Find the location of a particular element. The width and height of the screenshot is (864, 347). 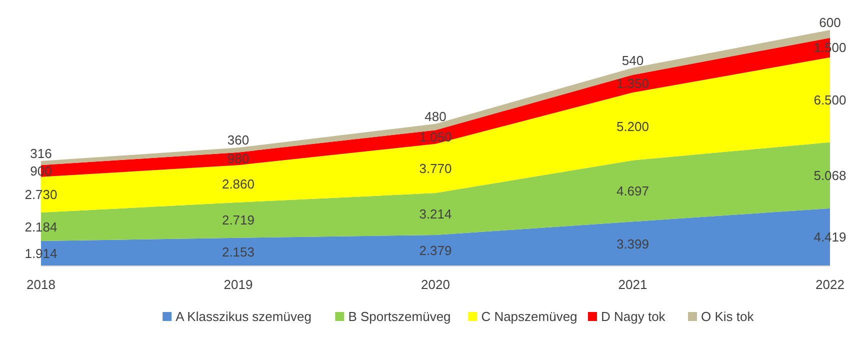

legend-label: O Kis tok is located at coordinates (727, 316).